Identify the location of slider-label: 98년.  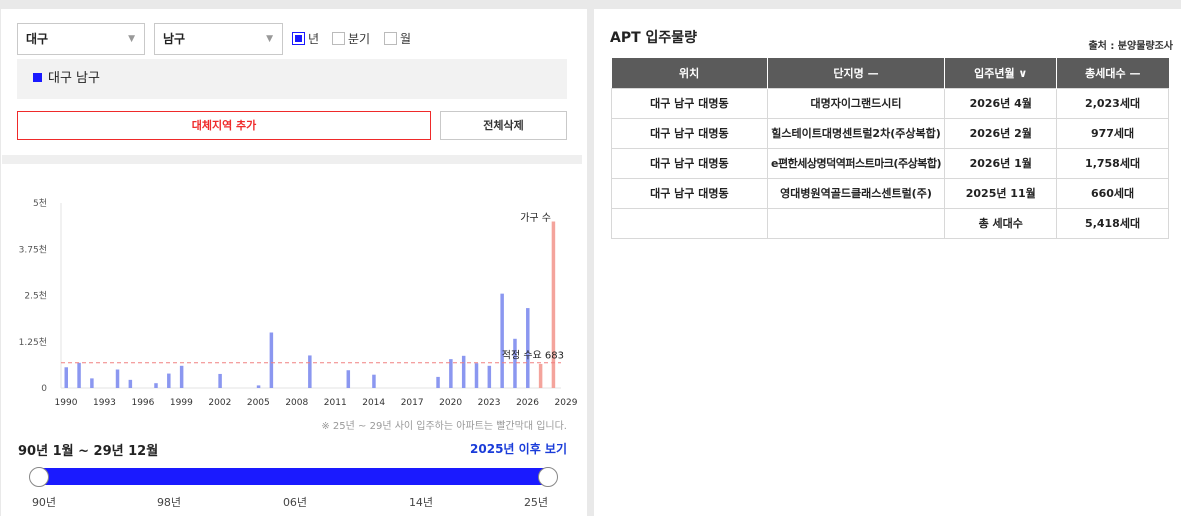
(169, 502).